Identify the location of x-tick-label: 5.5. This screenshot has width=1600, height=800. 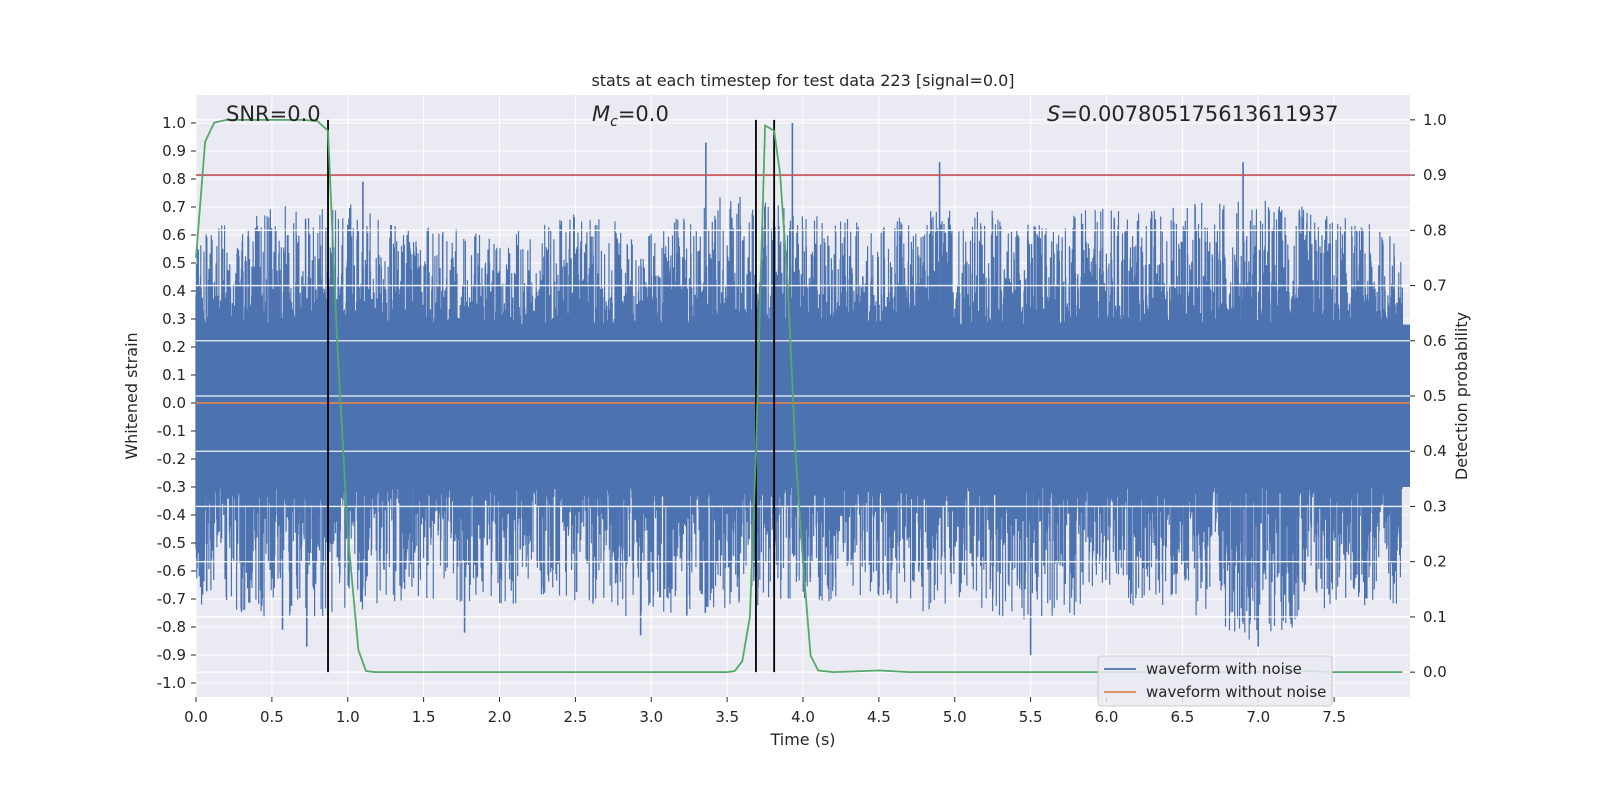
(1031, 717).